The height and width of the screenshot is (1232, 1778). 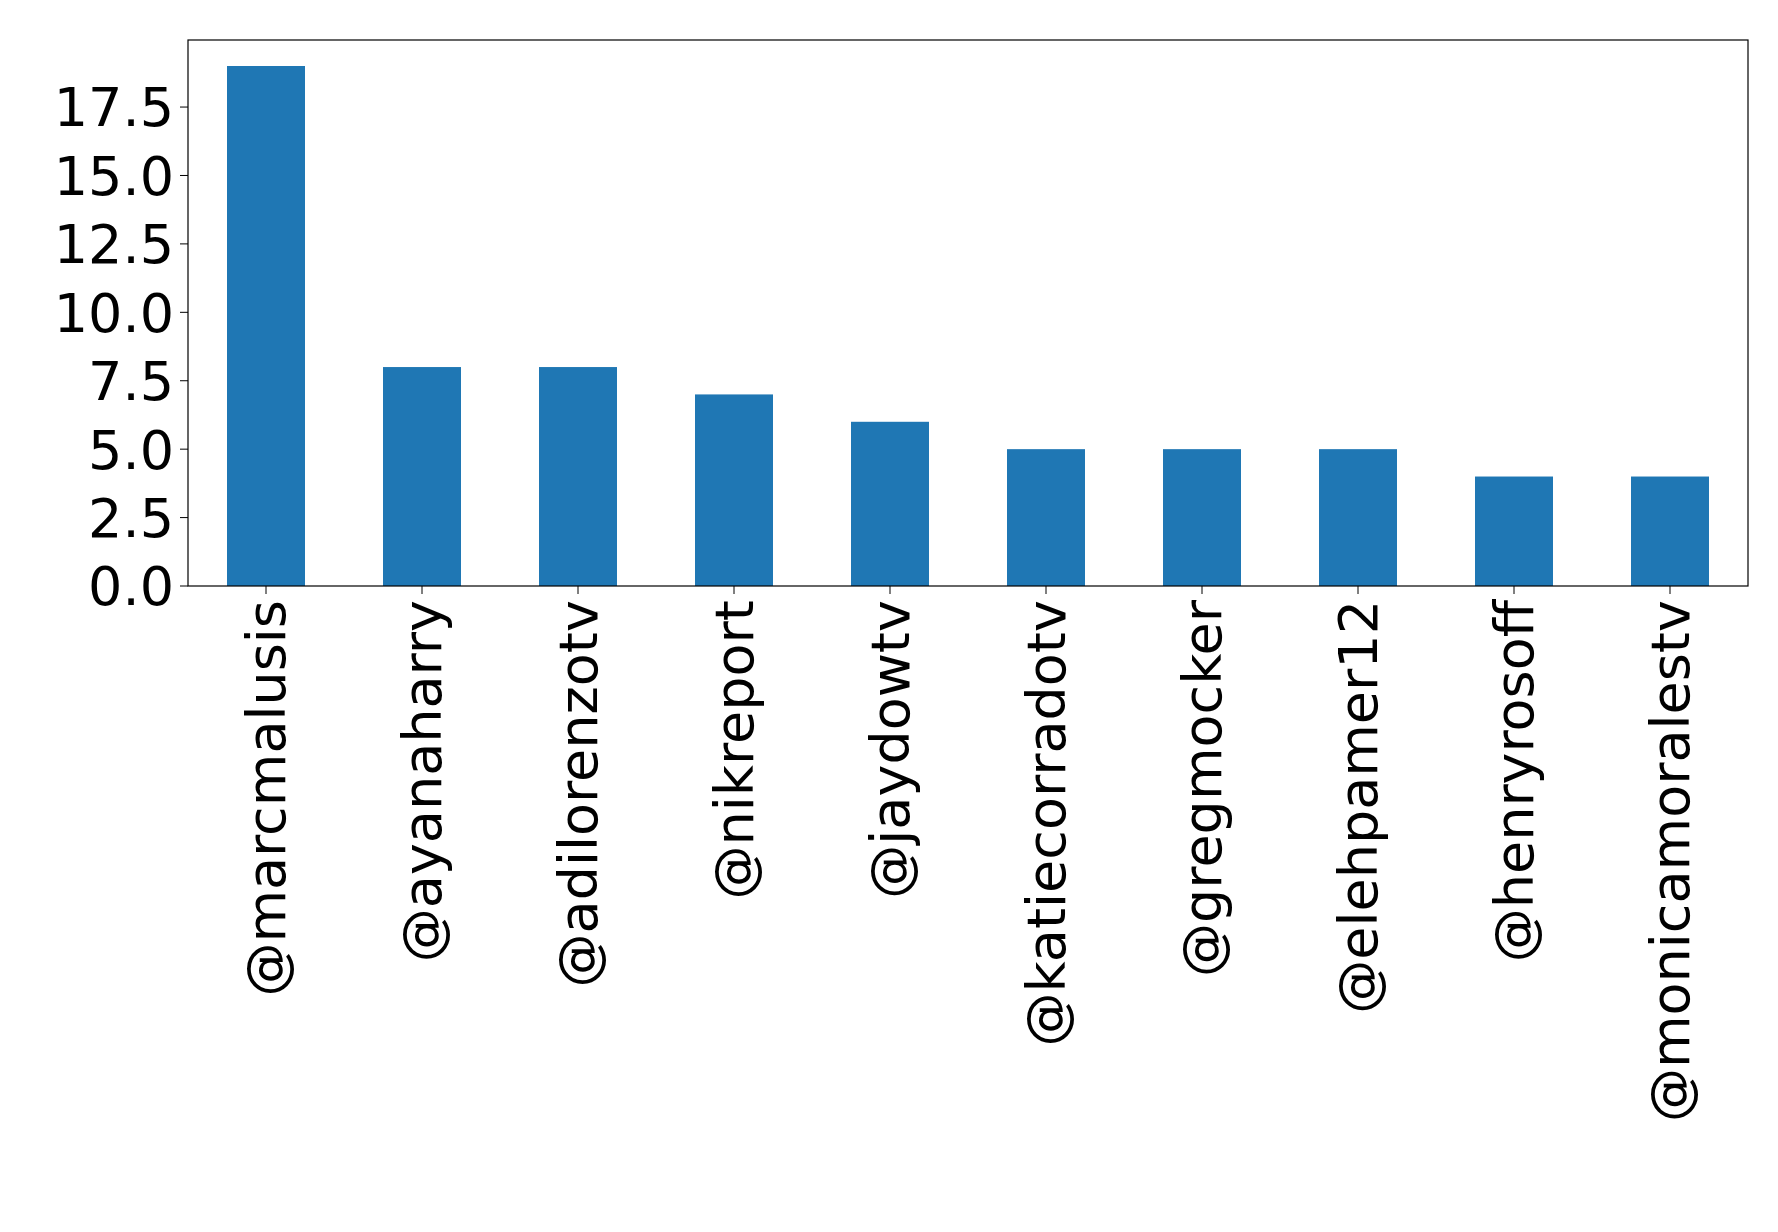 What do you see at coordinates (1047, 823) in the screenshot?
I see `x-tick-label: @katiecorradotv` at bounding box center [1047, 823].